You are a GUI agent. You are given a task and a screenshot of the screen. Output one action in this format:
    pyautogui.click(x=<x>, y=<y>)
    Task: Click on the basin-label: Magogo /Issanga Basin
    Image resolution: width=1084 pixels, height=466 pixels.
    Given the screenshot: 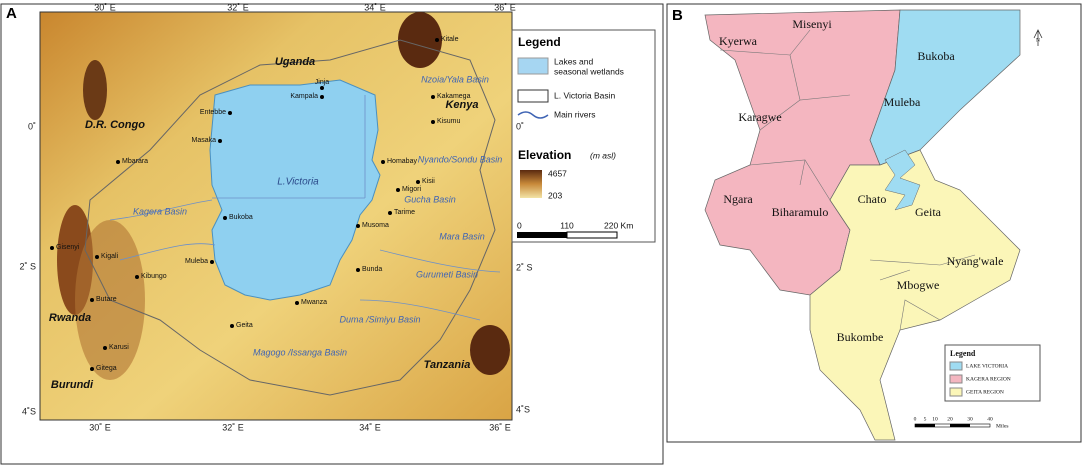 What is the action you would take?
    pyautogui.click(x=300, y=352)
    